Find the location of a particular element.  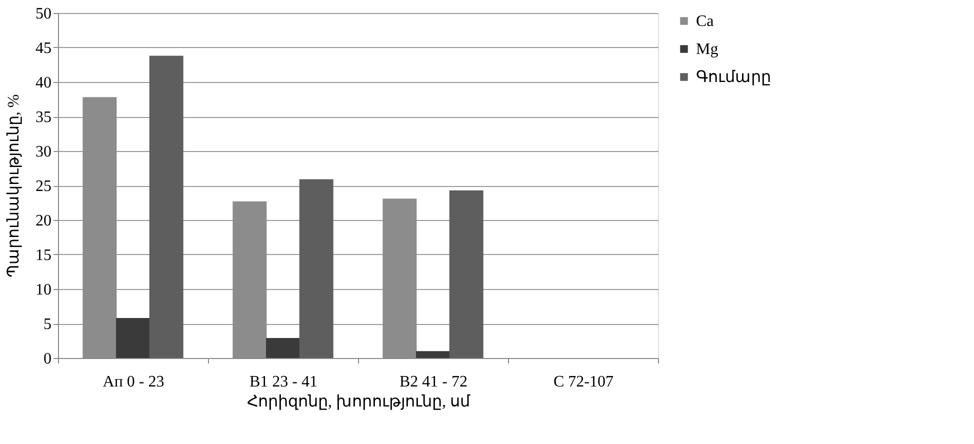

x-axis-title: Հորիզոնը, խորությունը, սմ is located at coordinates (359, 402).